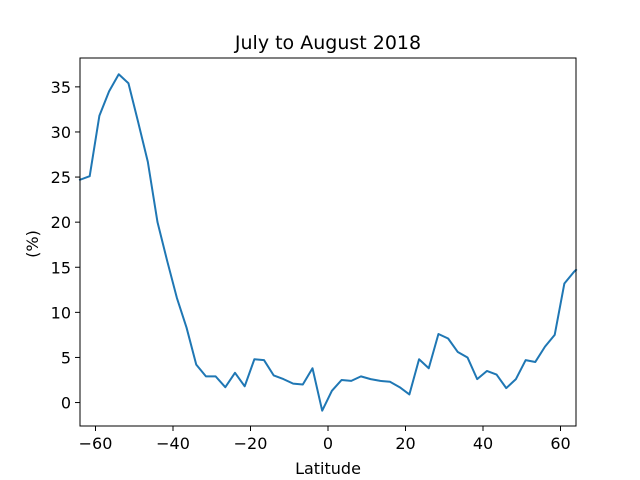 This screenshot has width=640, height=480. I want to click on x-tick-label-3: 0, so click(328, 443).